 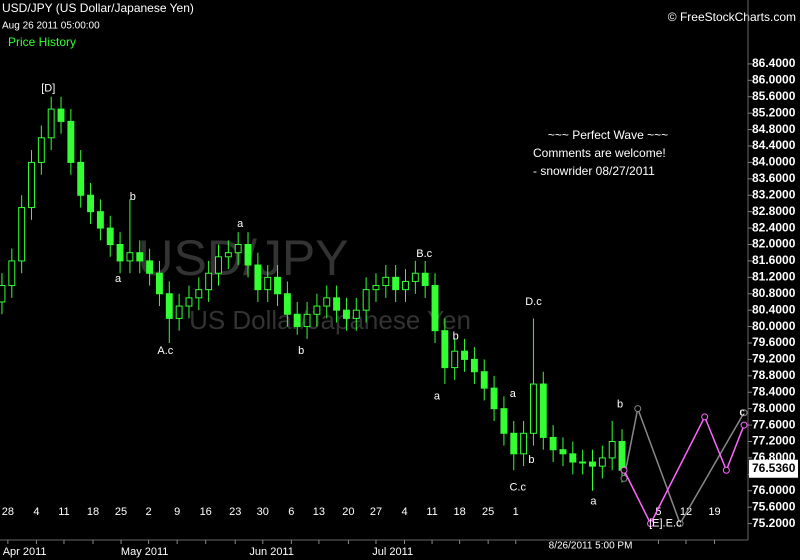 What do you see at coordinates (206, 512) in the screenshot?
I see `x-tick-label: 16` at bounding box center [206, 512].